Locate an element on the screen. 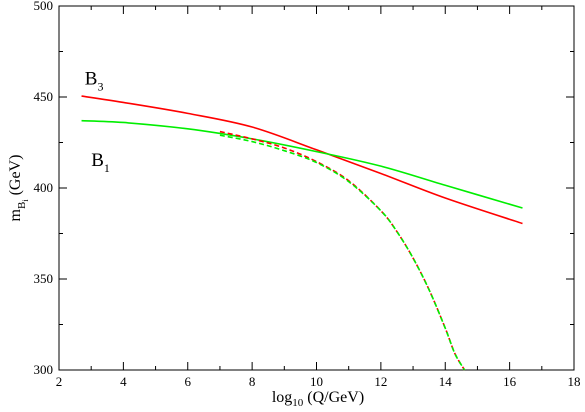  x-tick-label: 4 is located at coordinates (123, 381).